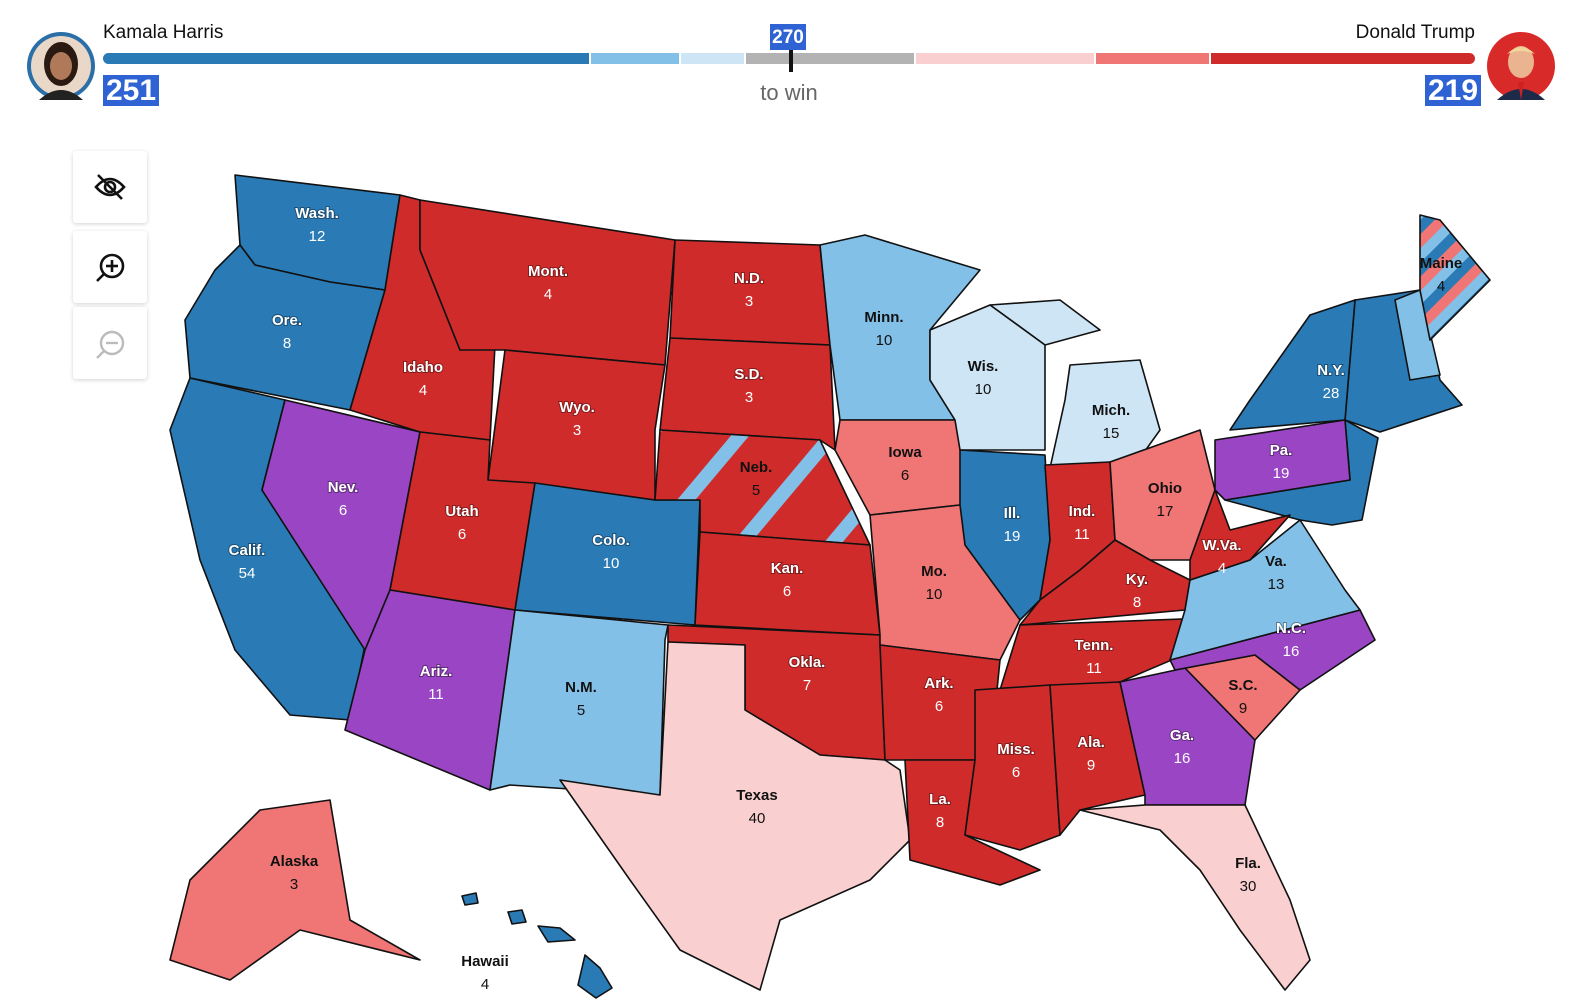  Describe the element at coordinates (110, 343) in the screenshot. I see `zoom-out-button` at that location.